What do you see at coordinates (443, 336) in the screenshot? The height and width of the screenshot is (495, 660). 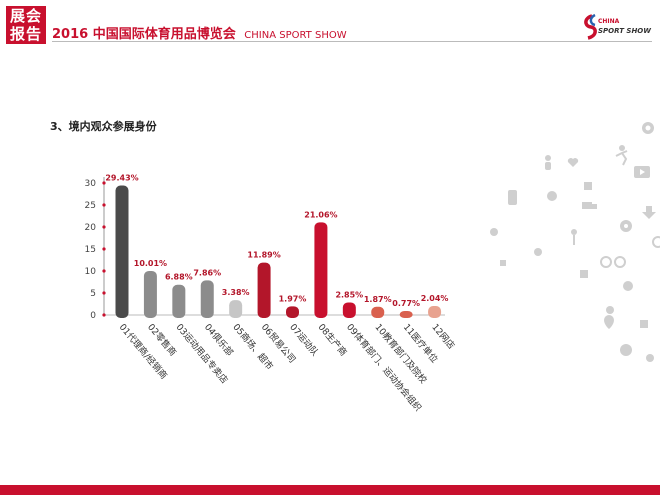 I see `category-label-12: 12网店` at bounding box center [443, 336].